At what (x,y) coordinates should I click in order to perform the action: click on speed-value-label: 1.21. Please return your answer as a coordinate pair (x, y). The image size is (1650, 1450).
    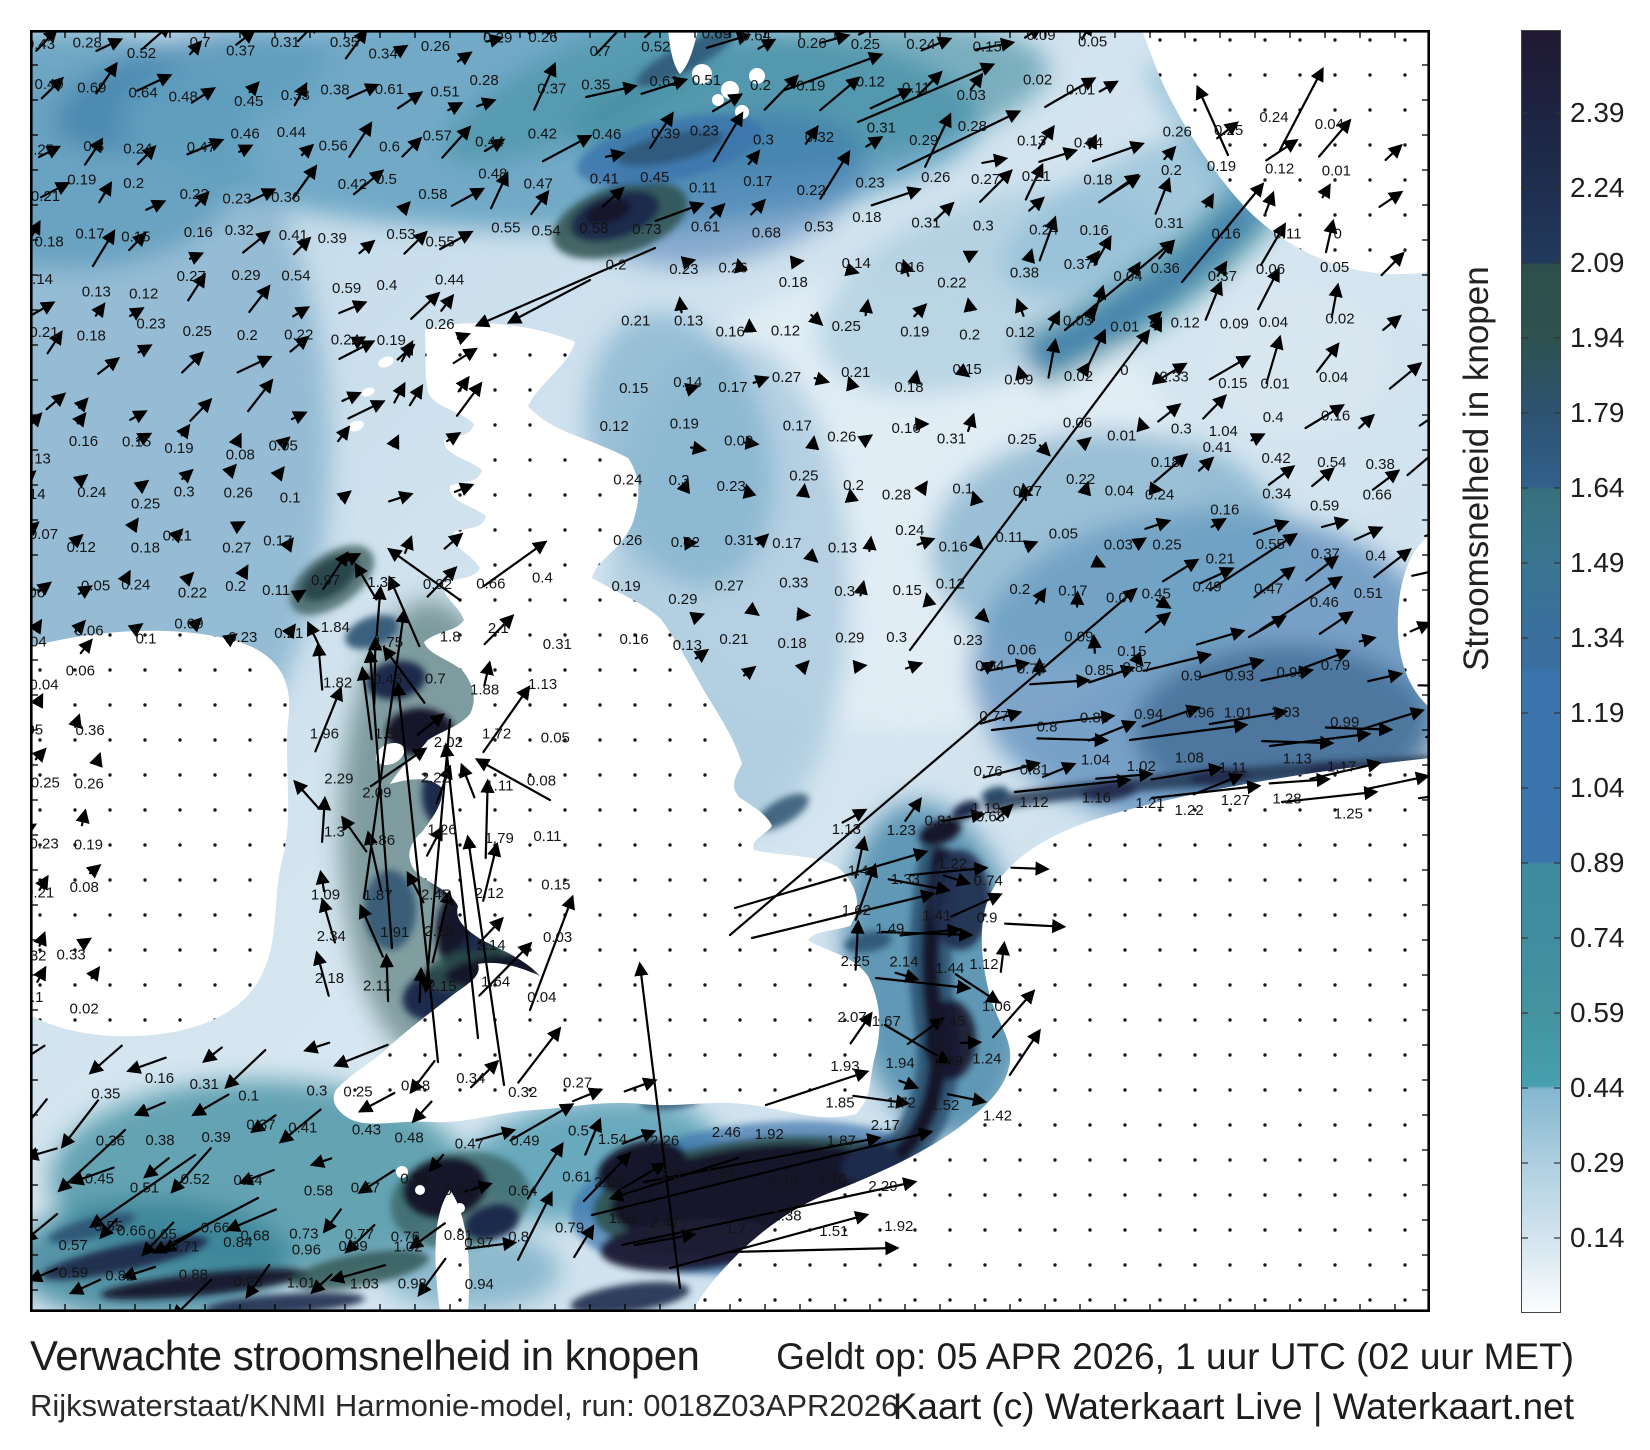
    Looking at the image, I should click on (1149, 803).